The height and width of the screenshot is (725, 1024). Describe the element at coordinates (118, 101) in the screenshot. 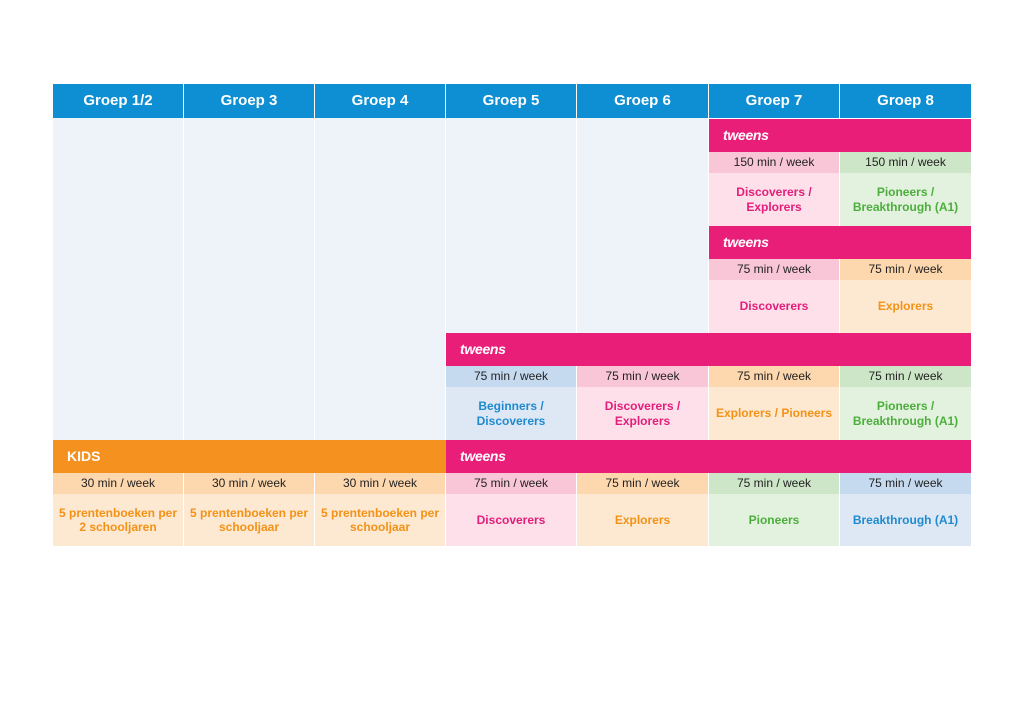

I see `header-groep-1-2: Groep 1/2` at that location.